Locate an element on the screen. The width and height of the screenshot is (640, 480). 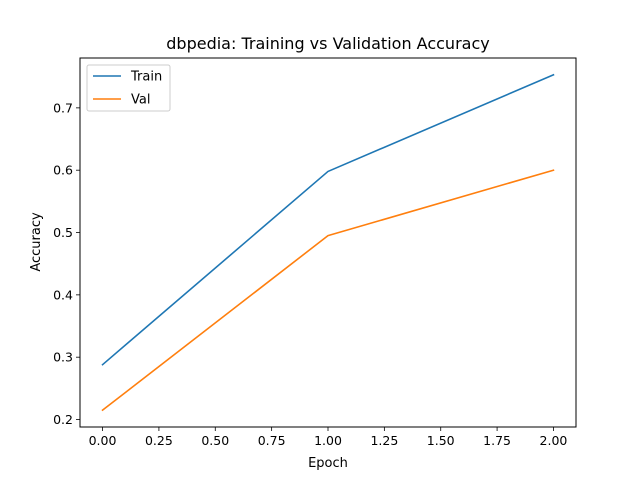
x-tick-label: 1.75 is located at coordinates (497, 440).